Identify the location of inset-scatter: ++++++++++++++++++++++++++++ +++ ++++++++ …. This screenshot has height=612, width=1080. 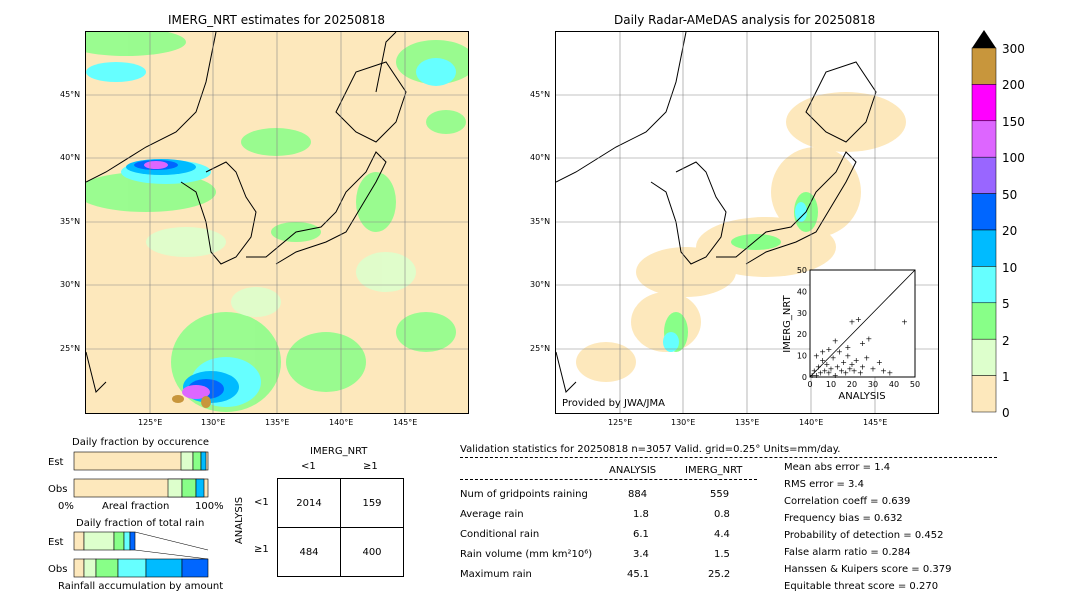
(851, 334).